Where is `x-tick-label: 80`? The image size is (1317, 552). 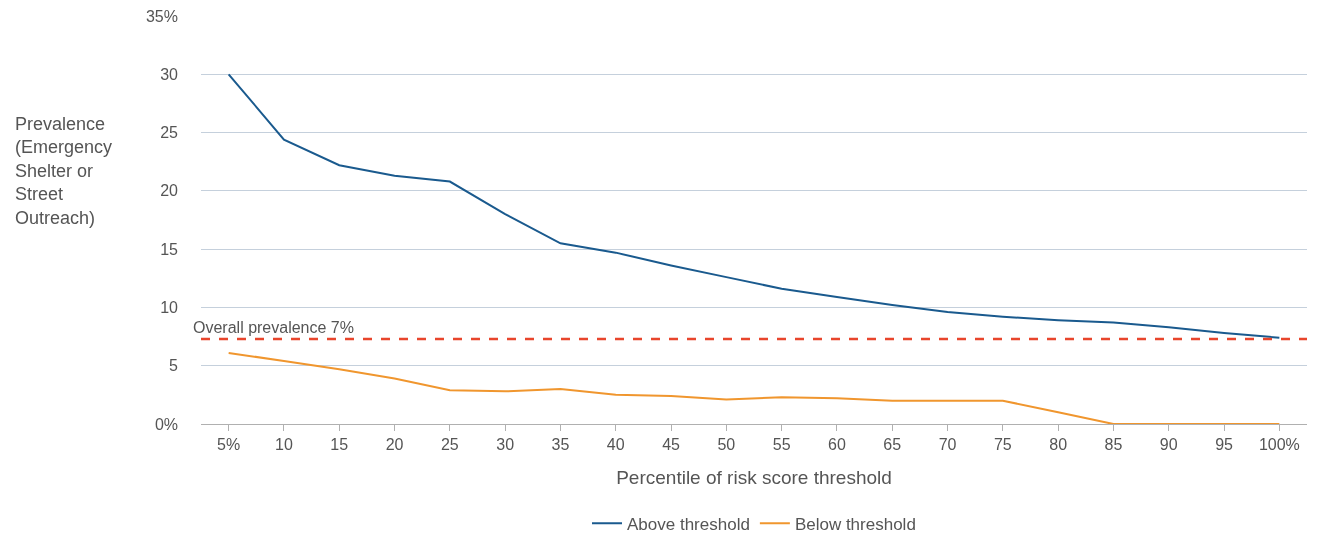
x-tick-label: 80 is located at coordinates (1058, 445).